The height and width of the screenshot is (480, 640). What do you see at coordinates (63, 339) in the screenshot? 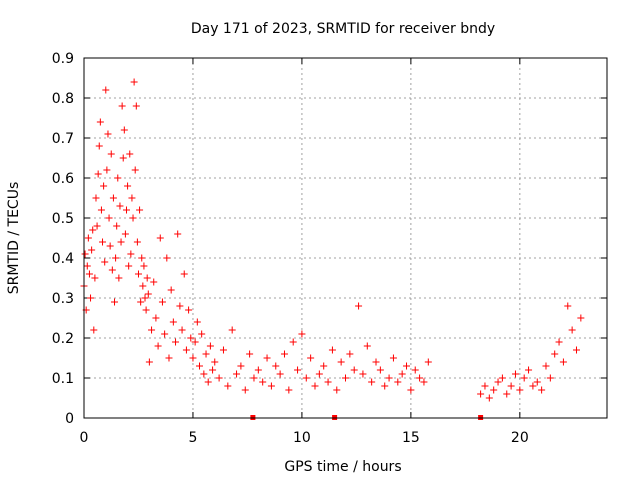
I see `y-tick-label: 0.2` at bounding box center [63, 339].